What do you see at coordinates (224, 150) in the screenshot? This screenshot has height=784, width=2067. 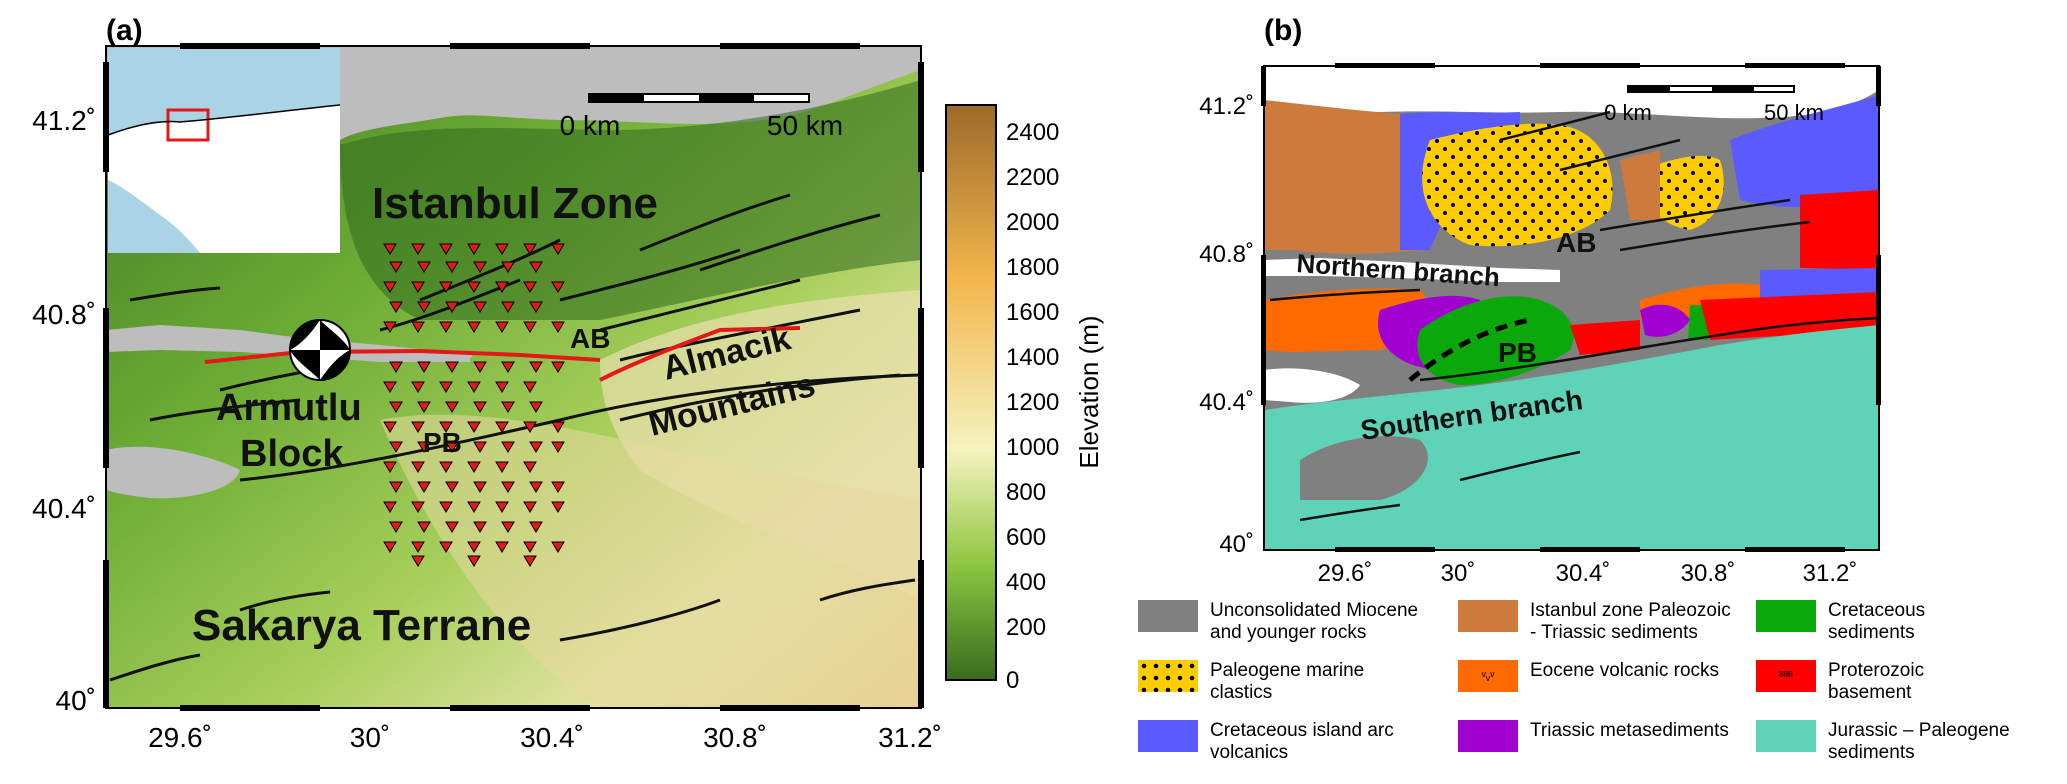 I see `inset-map` at bounding box center [224, 150].